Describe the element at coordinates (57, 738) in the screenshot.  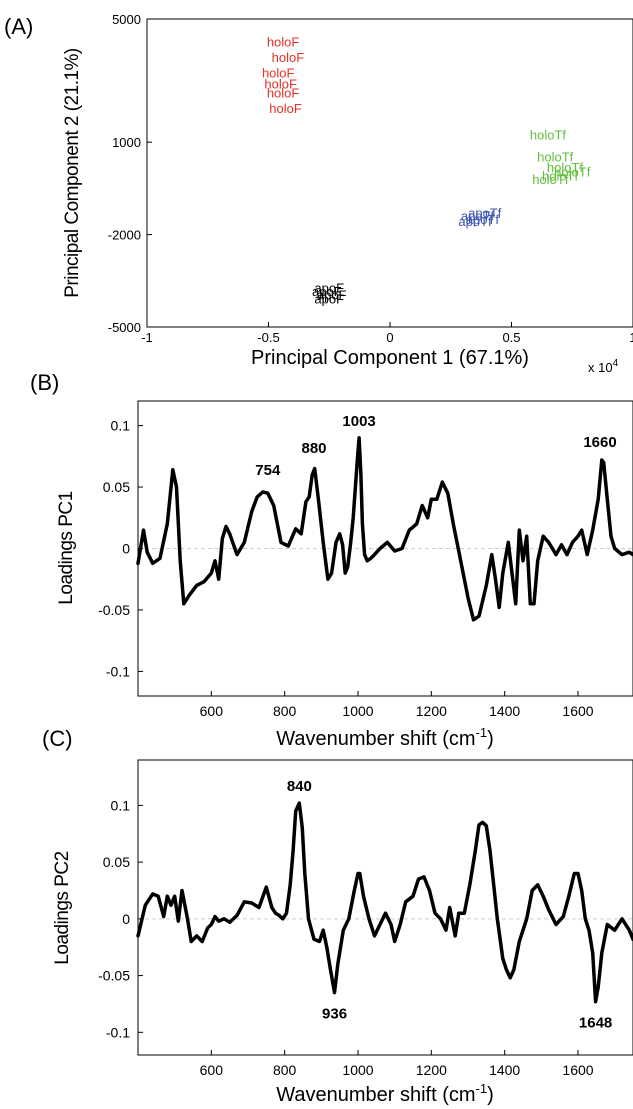
I see `panel-c-letter: (C)` at that location.